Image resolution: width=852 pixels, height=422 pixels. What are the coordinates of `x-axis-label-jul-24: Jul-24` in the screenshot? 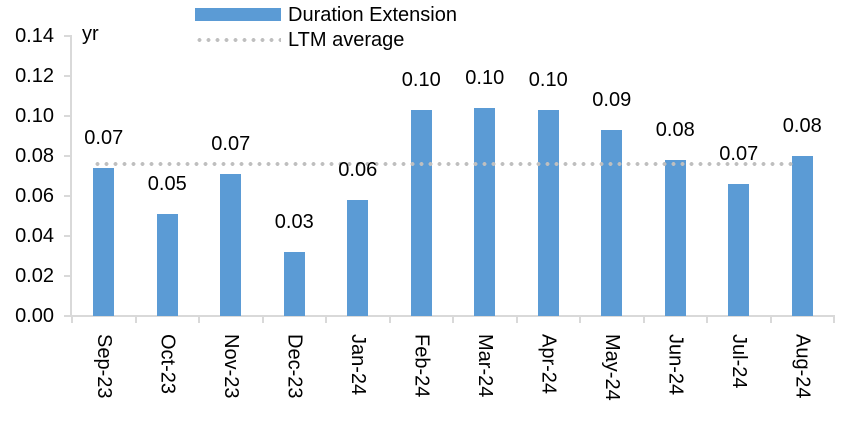 It's located at (738, 361).